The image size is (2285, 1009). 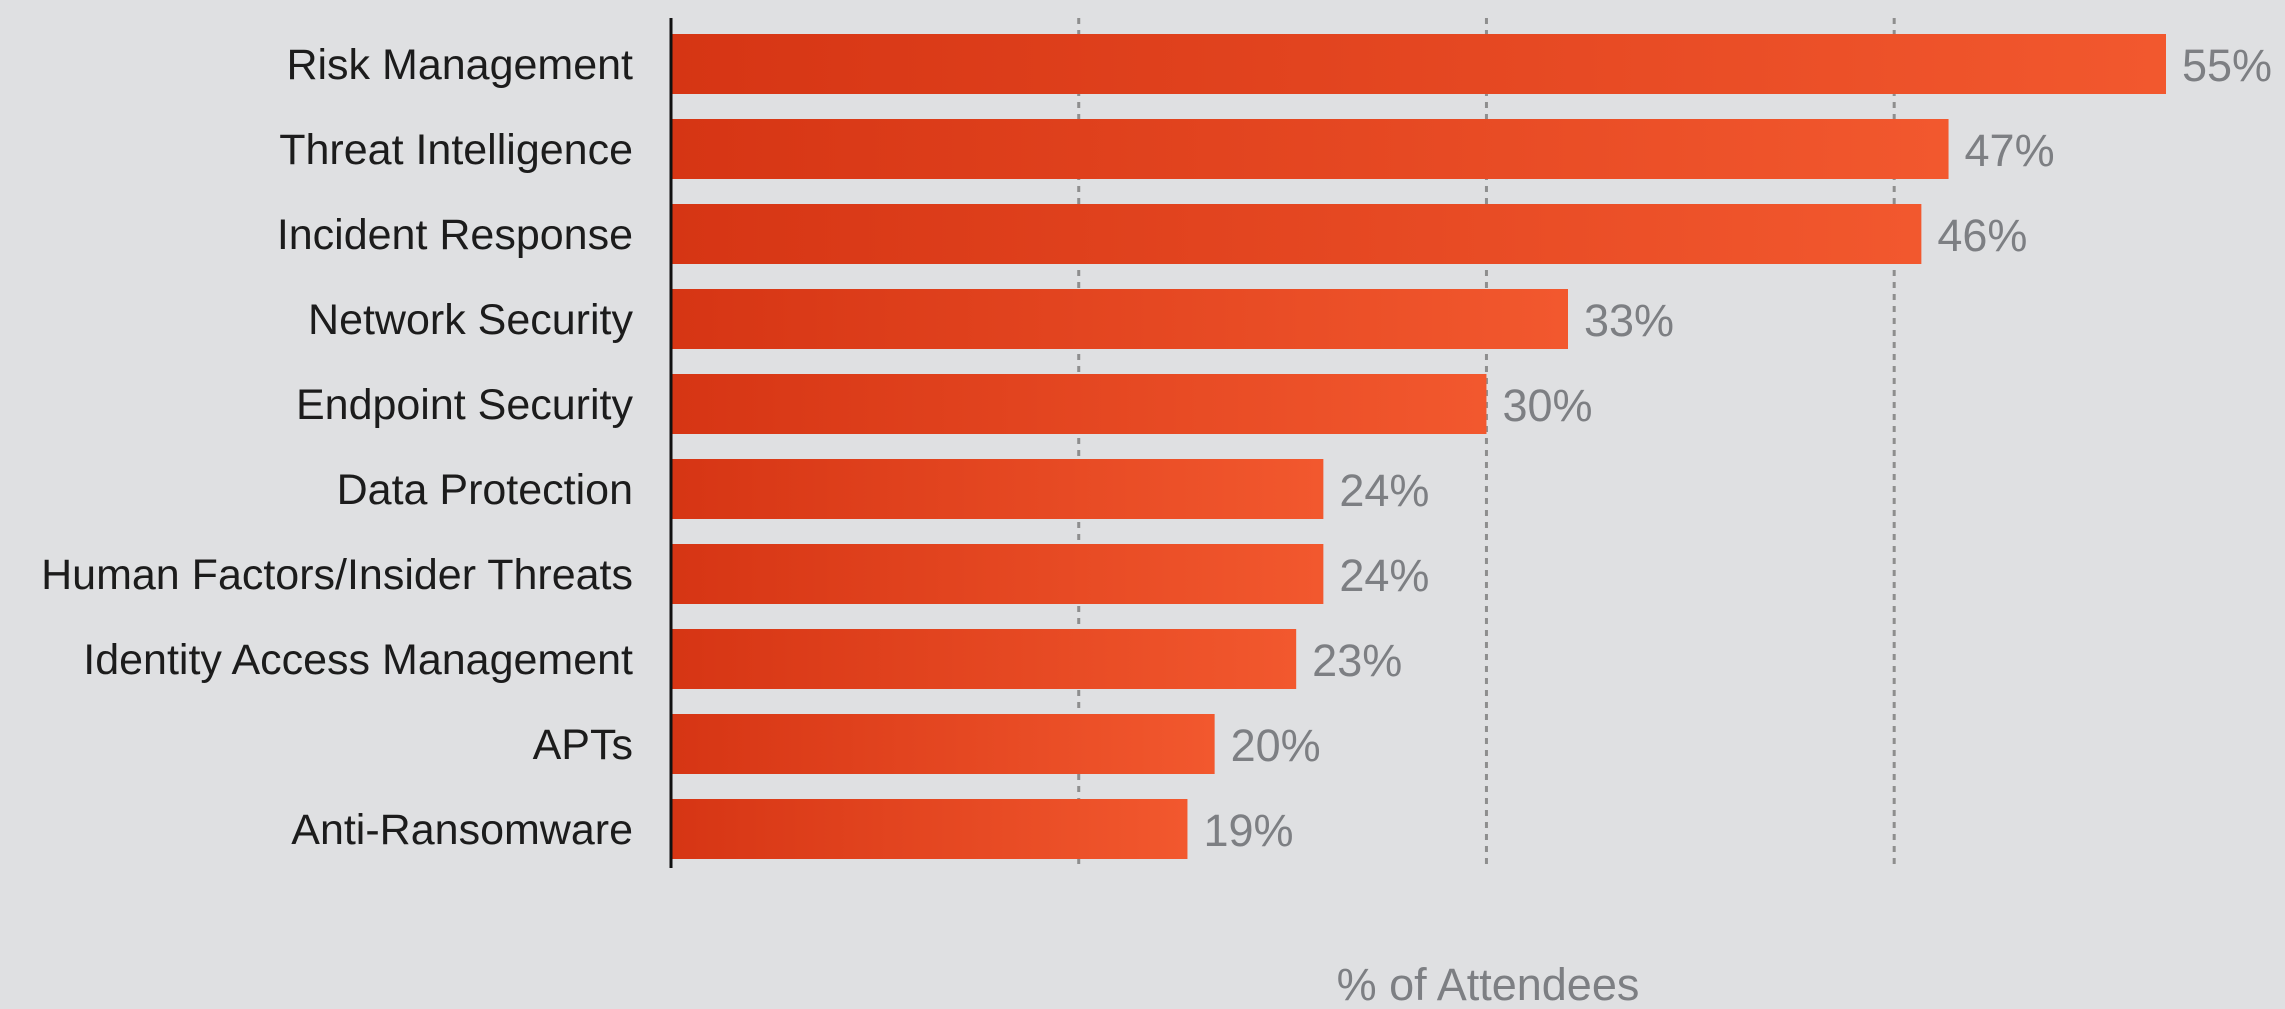 I want to click on category-label: Identity Access Management, so click(x=358, y=660).